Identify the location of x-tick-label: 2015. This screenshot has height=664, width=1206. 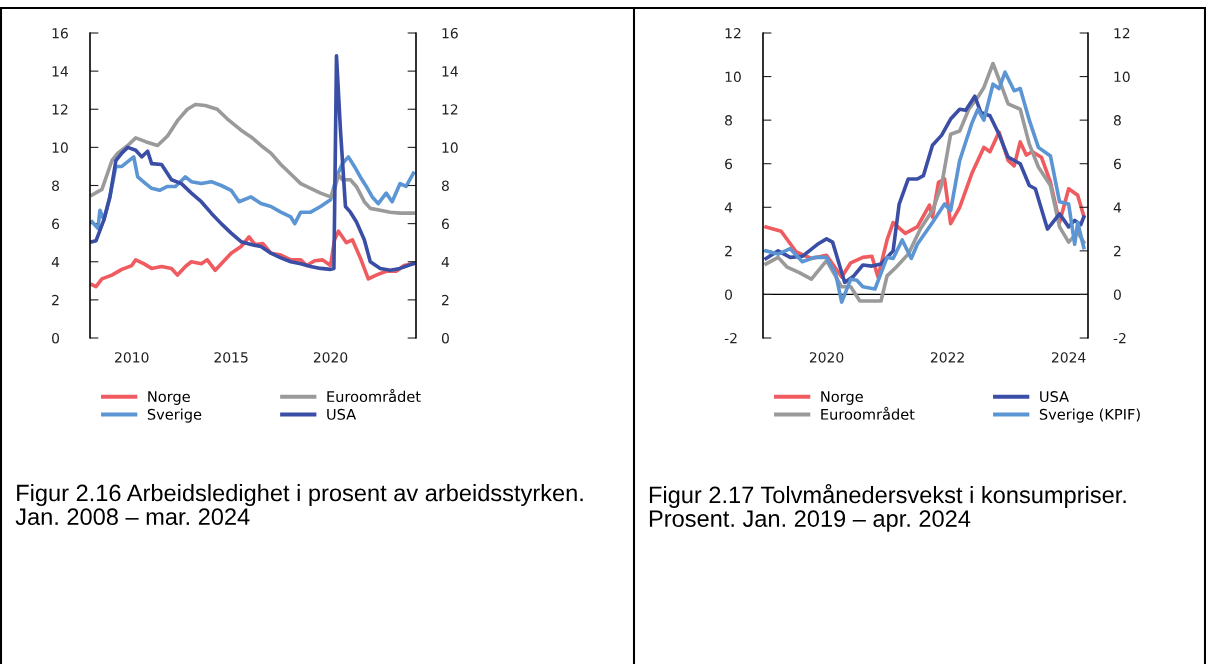
(231, 357).